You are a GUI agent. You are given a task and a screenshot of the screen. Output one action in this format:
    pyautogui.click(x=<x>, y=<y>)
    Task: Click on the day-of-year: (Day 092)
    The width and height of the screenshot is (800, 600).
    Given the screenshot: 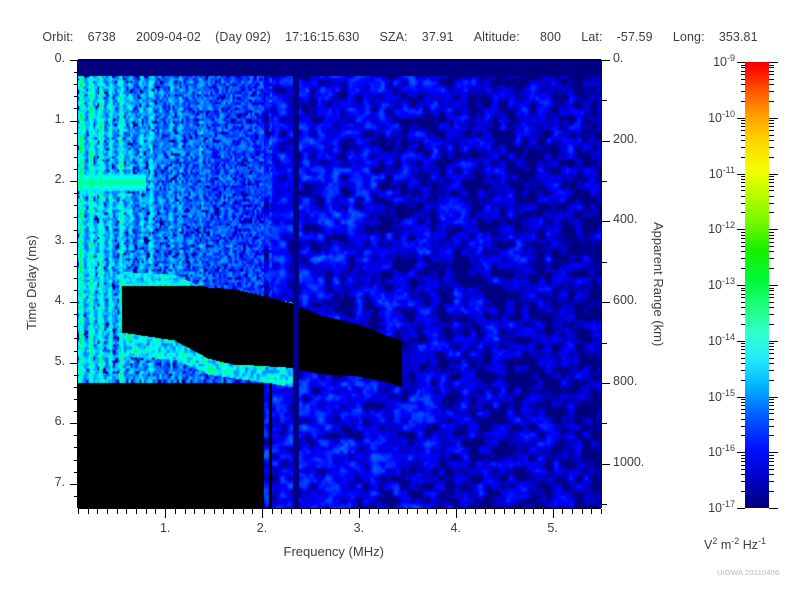 What is the action you would take?
    pyautogui.click(x=243, y=37)
    